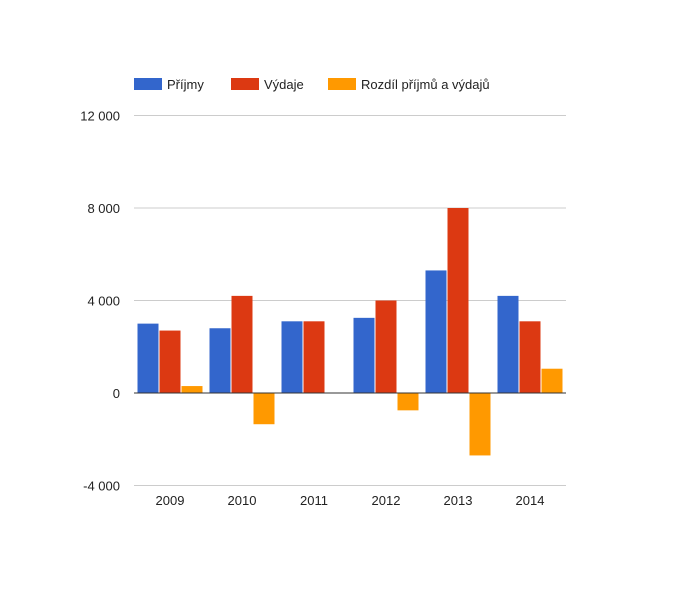 Image resolution: width=700 pixels, height=600 pixels. What do you see at coordinates (386, 346) in the screenshot?
I see `bar-2-2012` at bounding box center [386, 346].